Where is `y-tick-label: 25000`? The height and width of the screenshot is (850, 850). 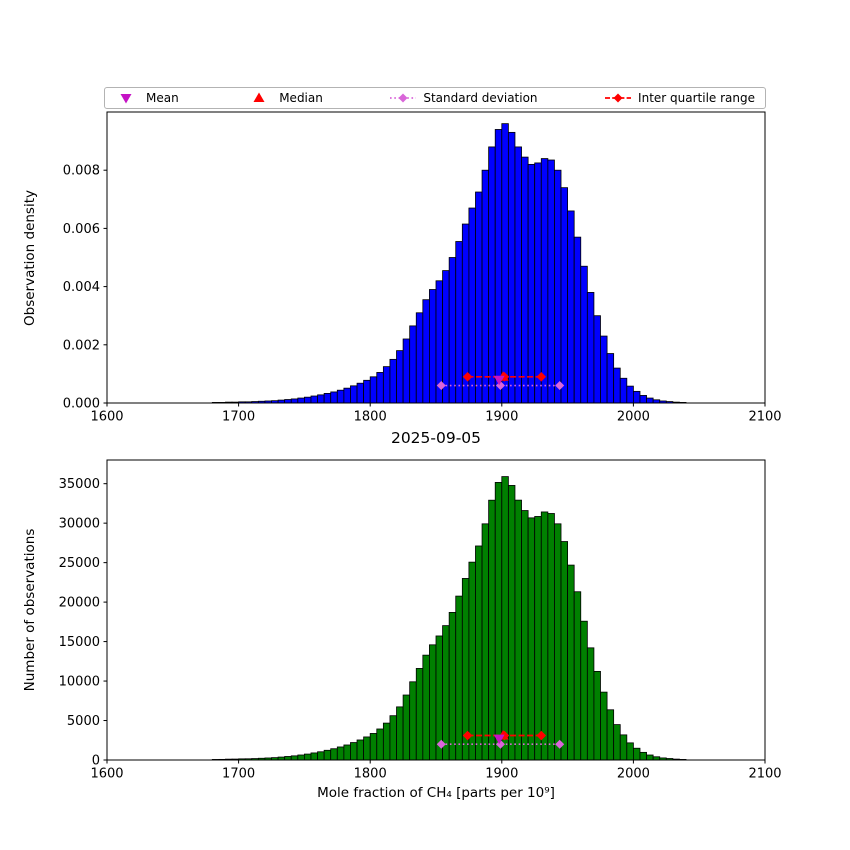 y-tick-label: 25000 is located at coordinates (79, 563).